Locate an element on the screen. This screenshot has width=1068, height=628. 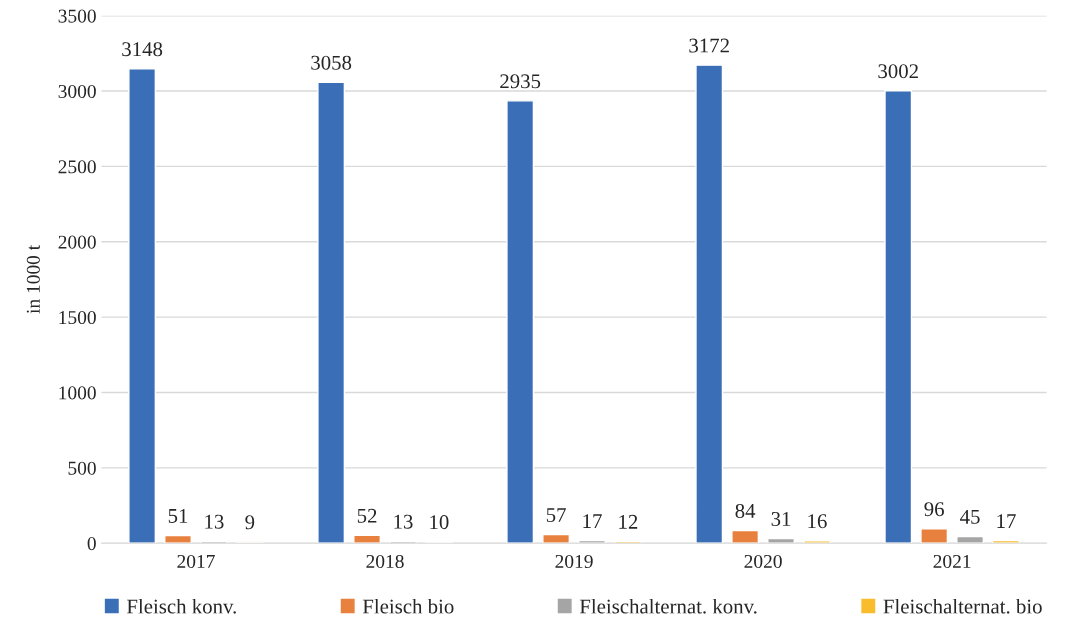
y-axis-title: in 1000 t is located at coordinates (33, 279).